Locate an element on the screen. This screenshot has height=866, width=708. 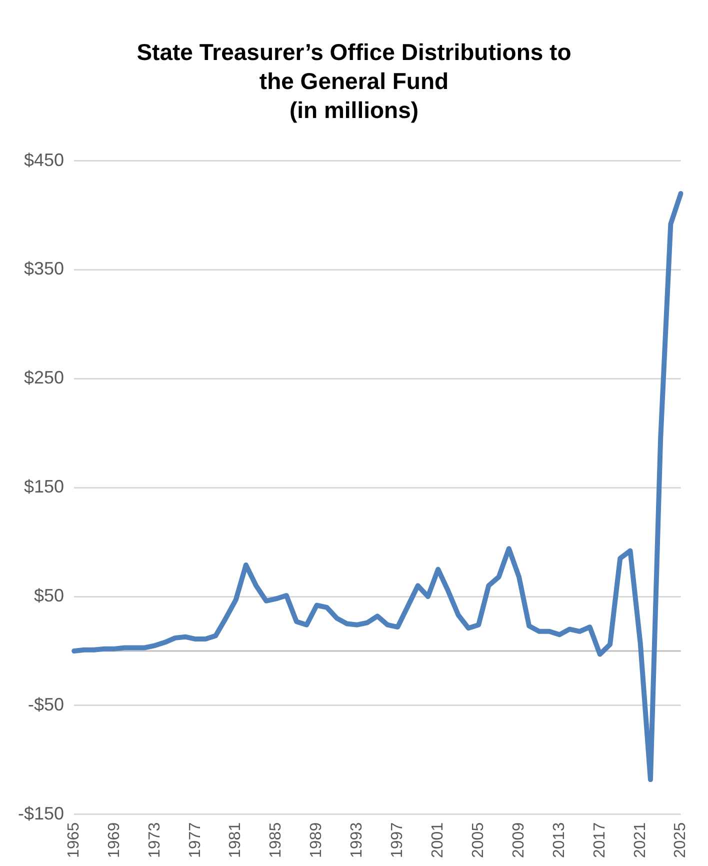
x-tick-label: 2021 is located at coordinates (640, 840).